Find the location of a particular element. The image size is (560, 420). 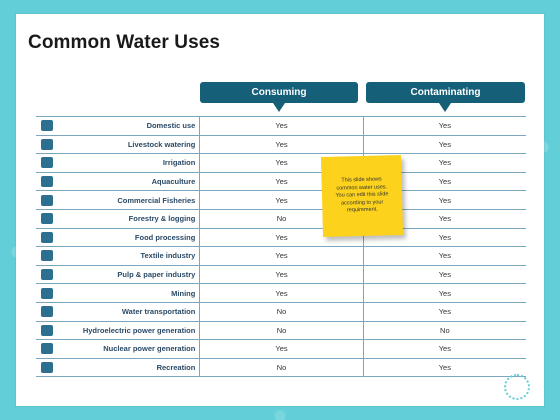

row-label: Mining is located at coordinates (183, 293).